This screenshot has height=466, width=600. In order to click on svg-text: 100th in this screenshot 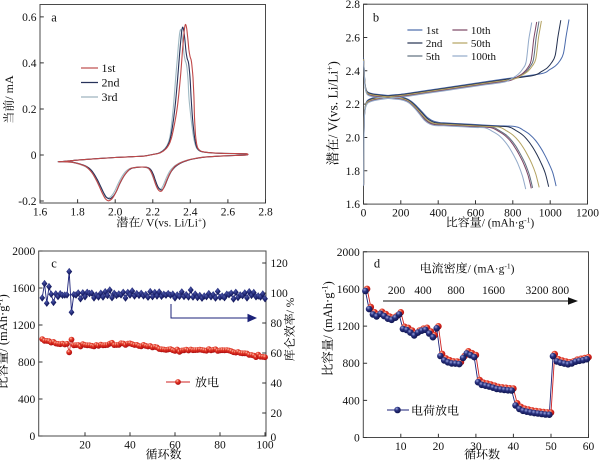, I will do `click(484, 57)`.